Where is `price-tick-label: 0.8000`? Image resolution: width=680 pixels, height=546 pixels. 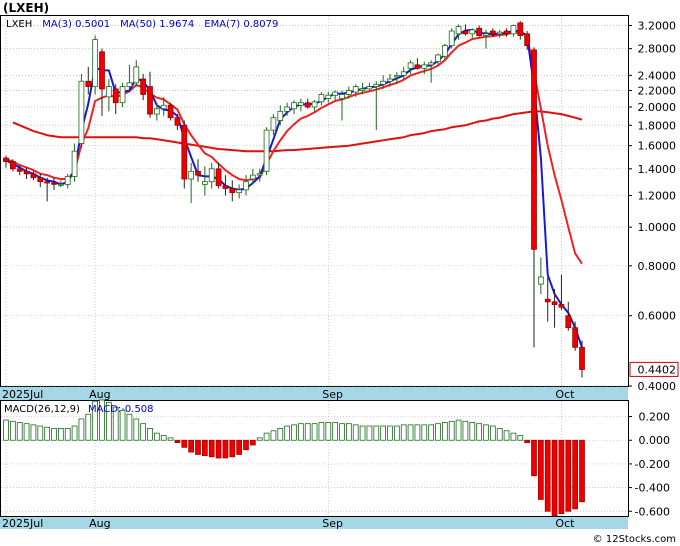
price-tick-label: 0.8000 is located at coordinates (657, 266).